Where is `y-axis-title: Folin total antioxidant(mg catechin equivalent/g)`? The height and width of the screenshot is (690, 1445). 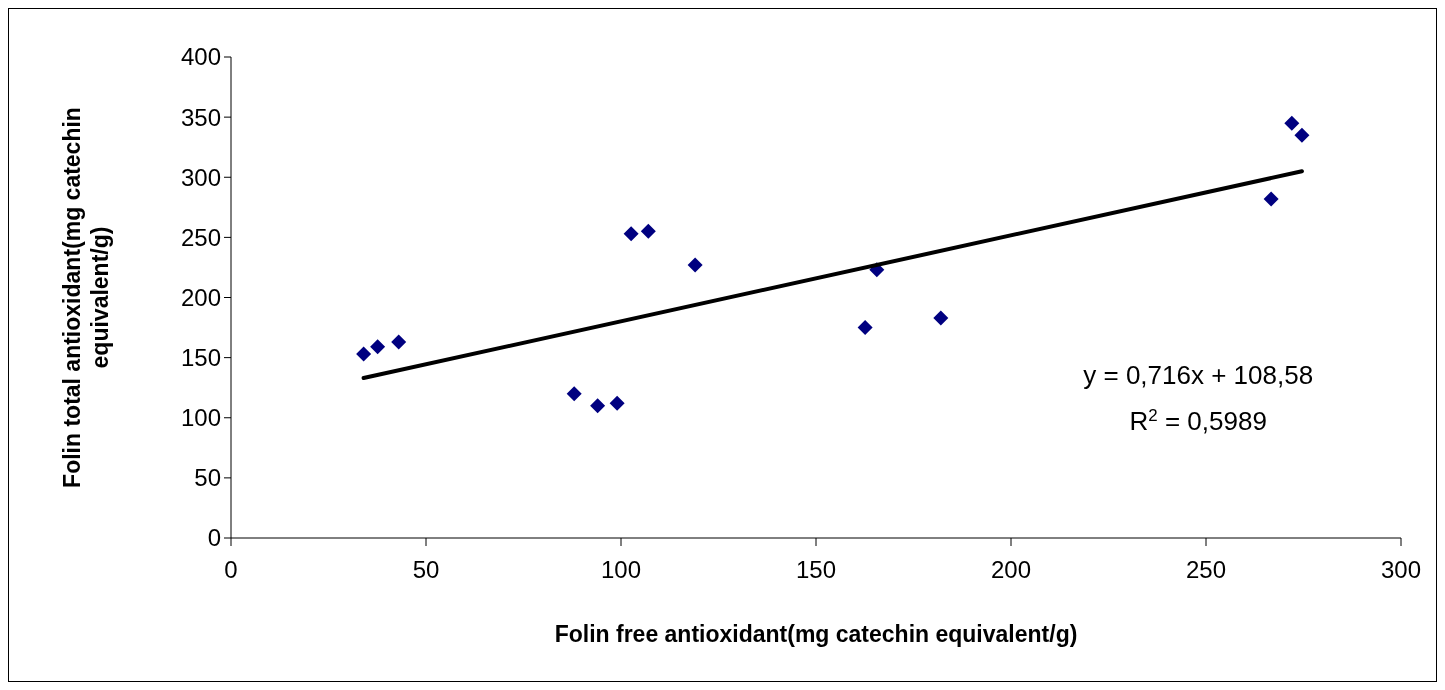
y-axis-title: Folin total antioxidant(mg catechin equivalent/g) is located at coordinates (86, 297).